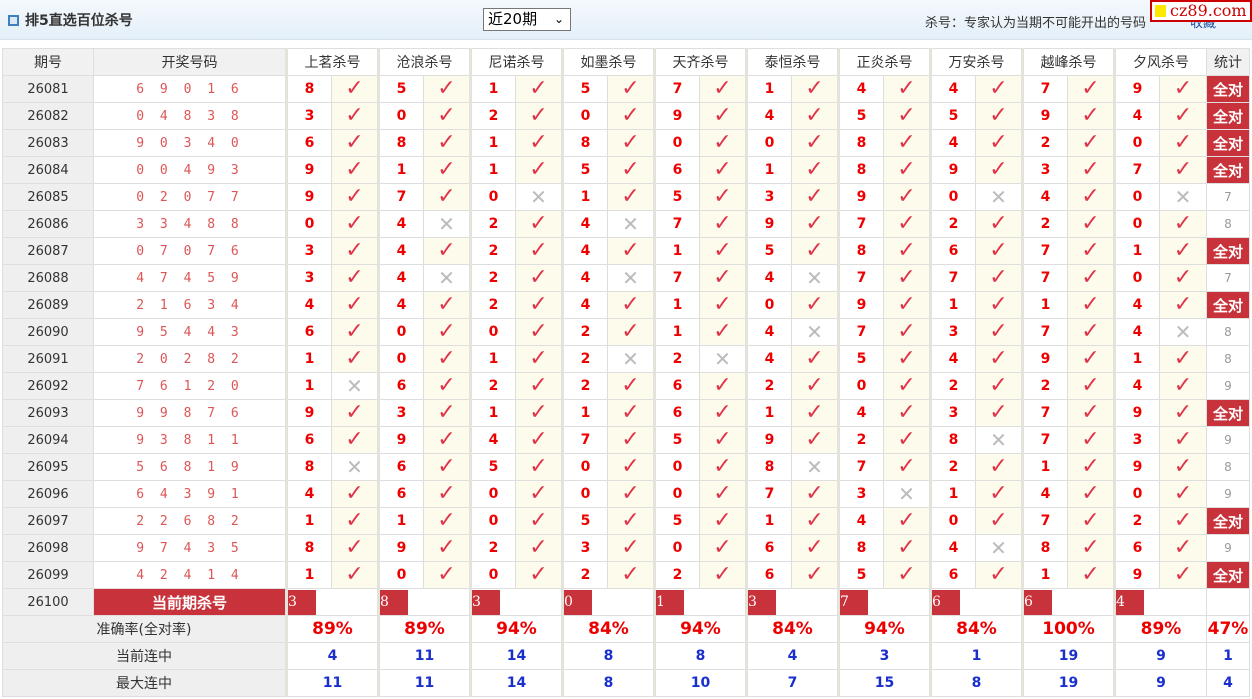 This screenshot has height=699, width=1252. I want to click on draw-numbers: 0 2 0 7 7, so click(190, 197).